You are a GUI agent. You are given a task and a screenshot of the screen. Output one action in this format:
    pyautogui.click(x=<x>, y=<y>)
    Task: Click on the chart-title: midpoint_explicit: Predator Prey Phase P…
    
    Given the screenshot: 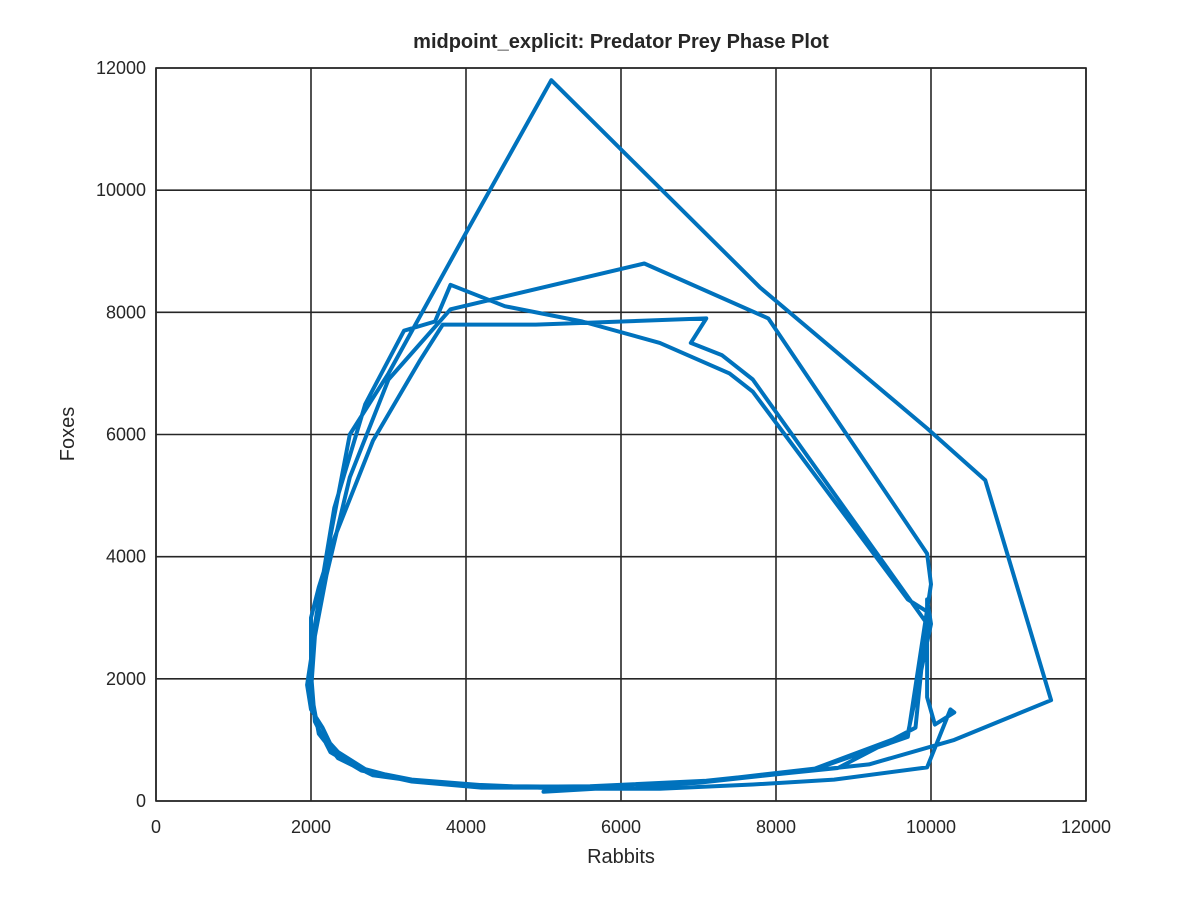 What is the action you would take?
    pyautogui.click(x=621, y=42)
    